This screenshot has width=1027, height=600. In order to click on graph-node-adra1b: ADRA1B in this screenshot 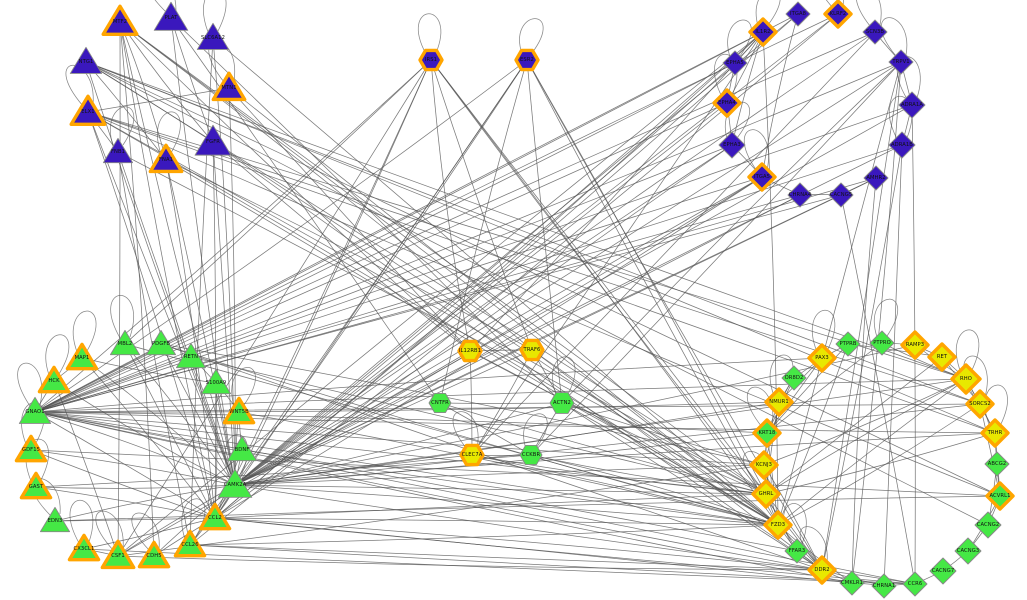, I will do `click(902, 145)`.